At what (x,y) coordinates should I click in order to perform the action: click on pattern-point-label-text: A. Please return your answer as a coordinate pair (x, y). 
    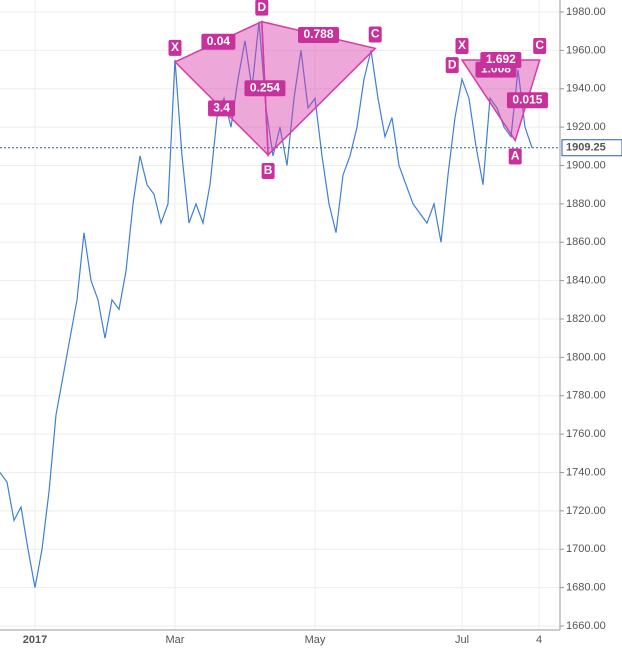
    Looking at the image, I should click on (515, 156).